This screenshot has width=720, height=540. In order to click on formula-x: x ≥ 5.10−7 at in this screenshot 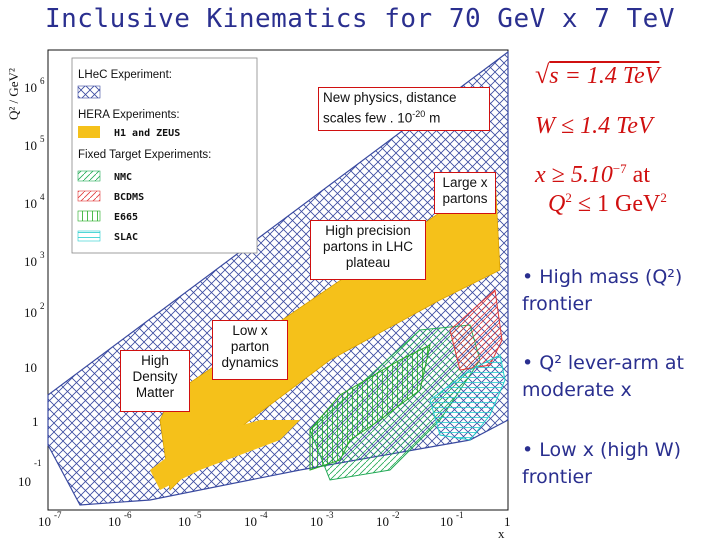, I will do `click(592, 172)`.